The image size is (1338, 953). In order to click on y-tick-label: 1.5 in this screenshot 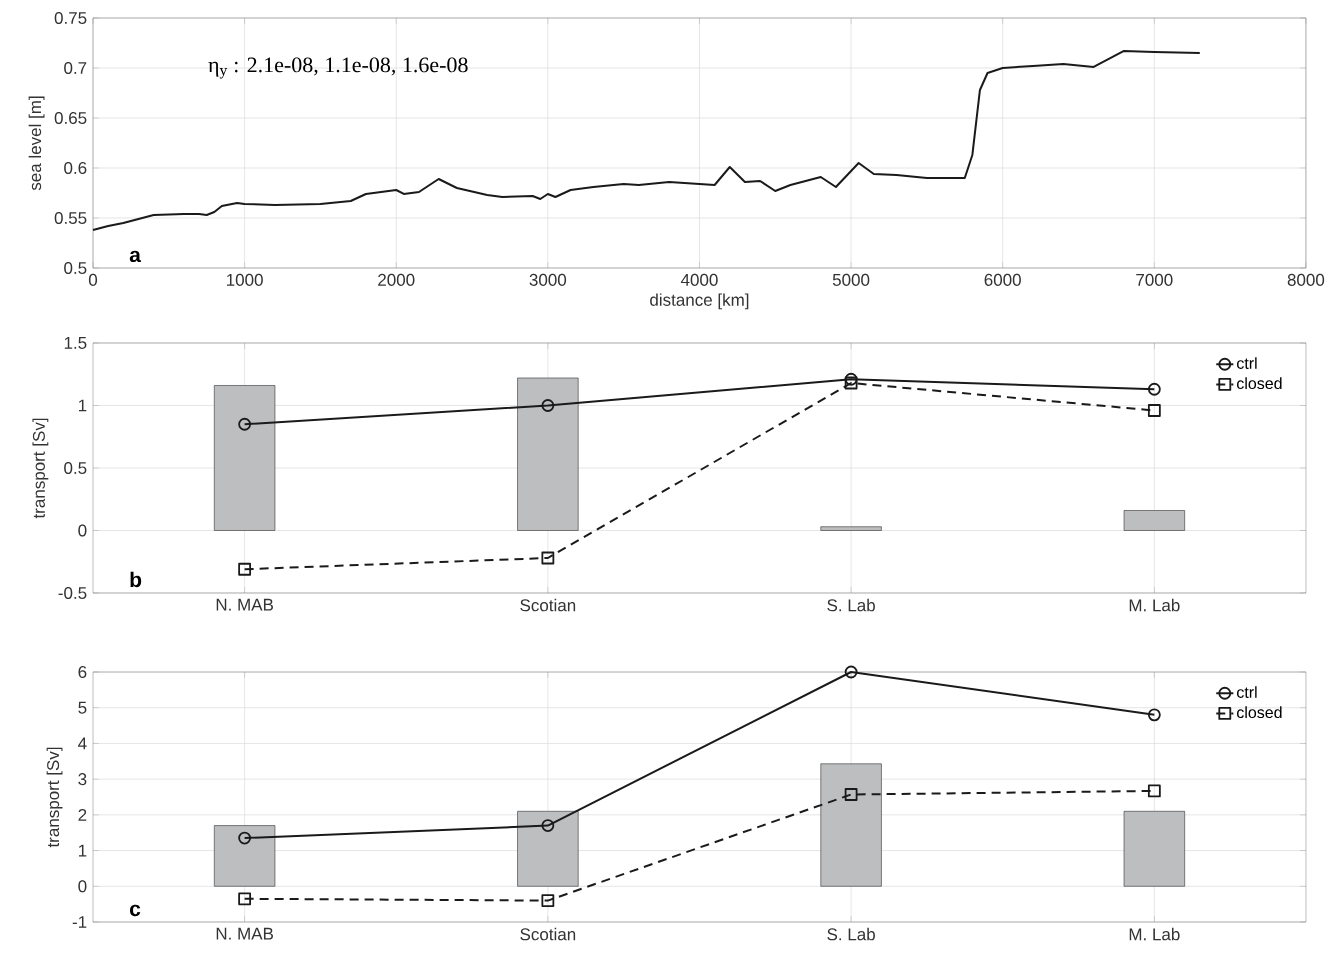, I will do `click(75, 343)`.